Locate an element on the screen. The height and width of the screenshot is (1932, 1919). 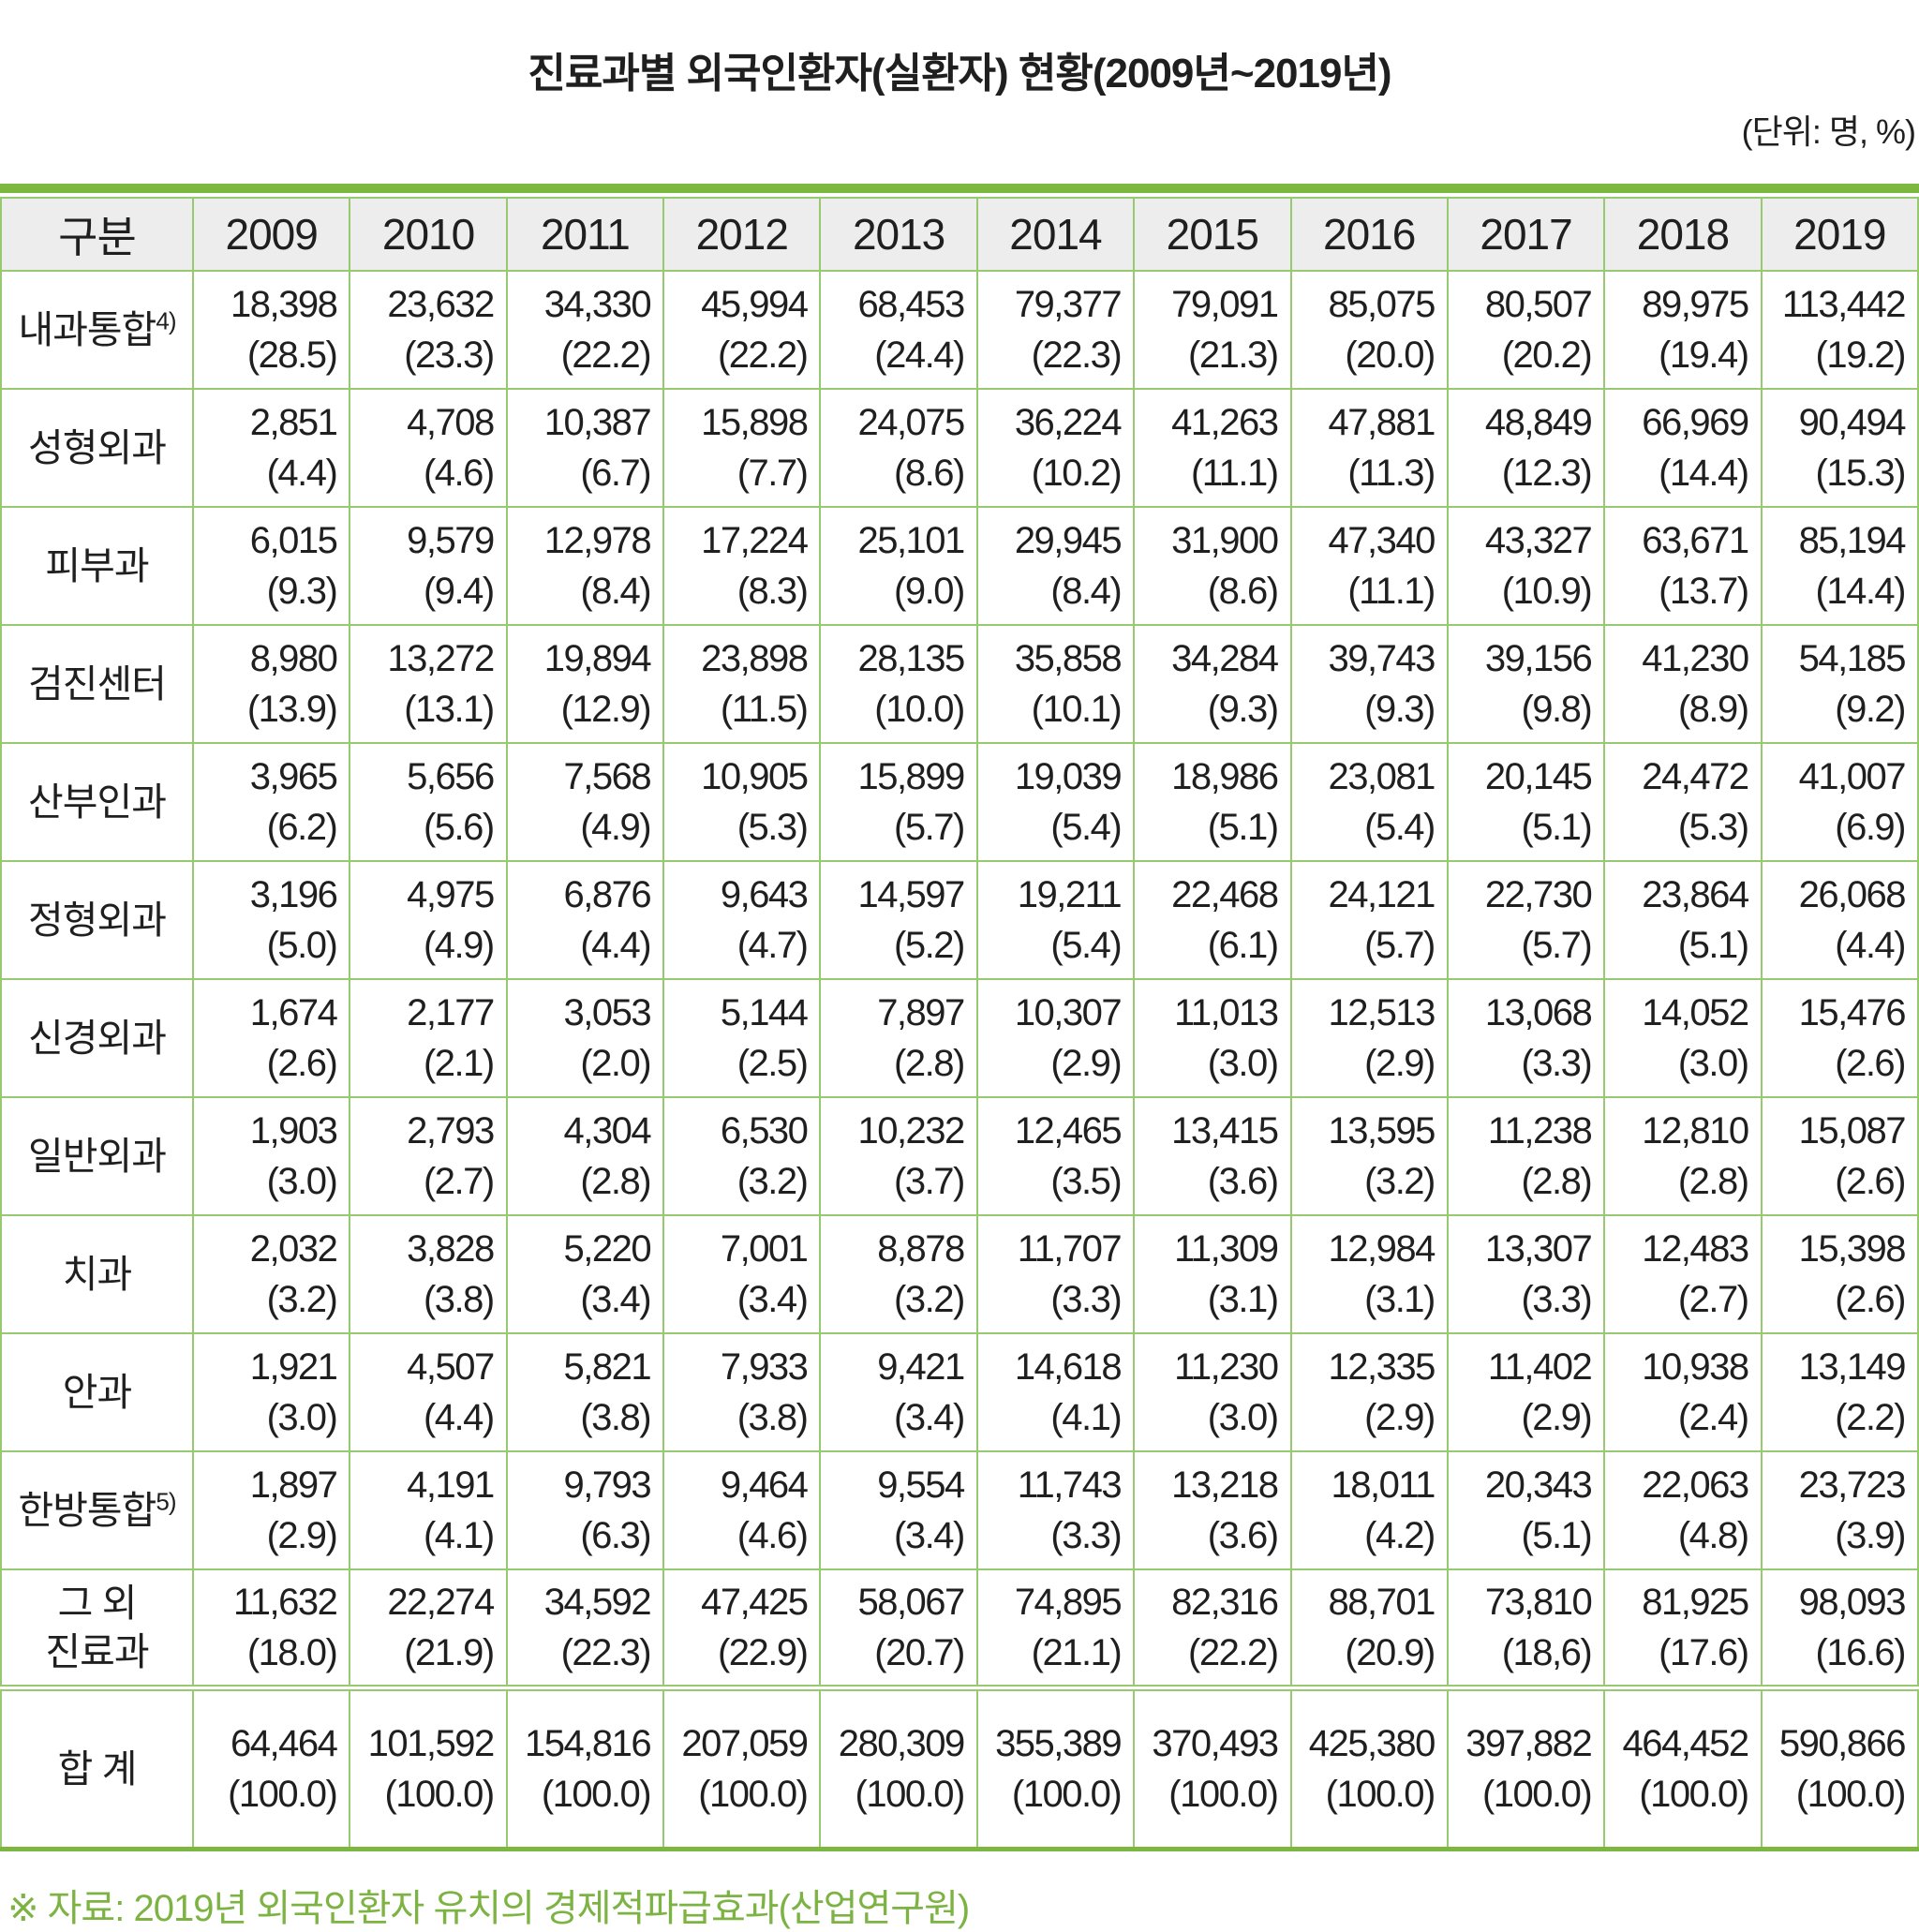
unit-label: (단위: 명, %) is located at coordinates (1828, 132).